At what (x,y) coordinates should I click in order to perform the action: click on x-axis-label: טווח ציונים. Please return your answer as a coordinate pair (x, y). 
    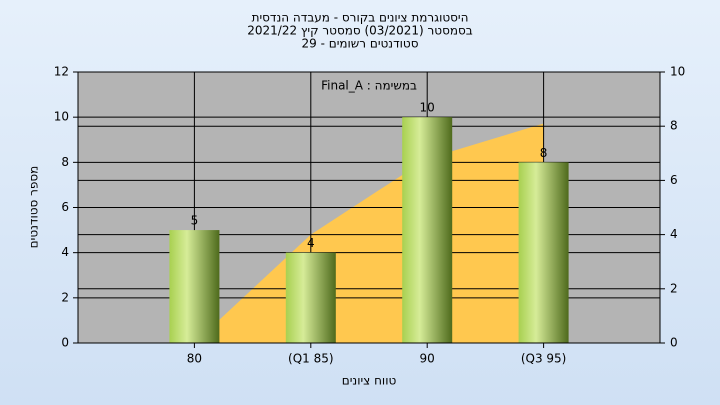
    Looking at the image, I should click on (369, 381).